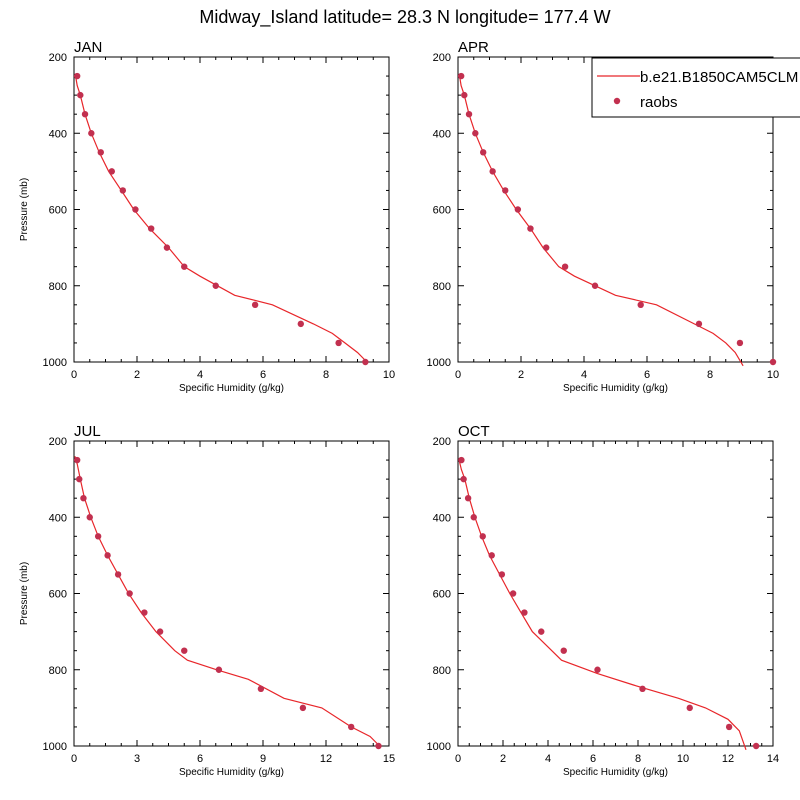 Image resolution: width=800 pixels, height=800 pixels. Describe the element at coordinates (728, 759) in the screenshot. I see `x-tick-label: 12` at that location.